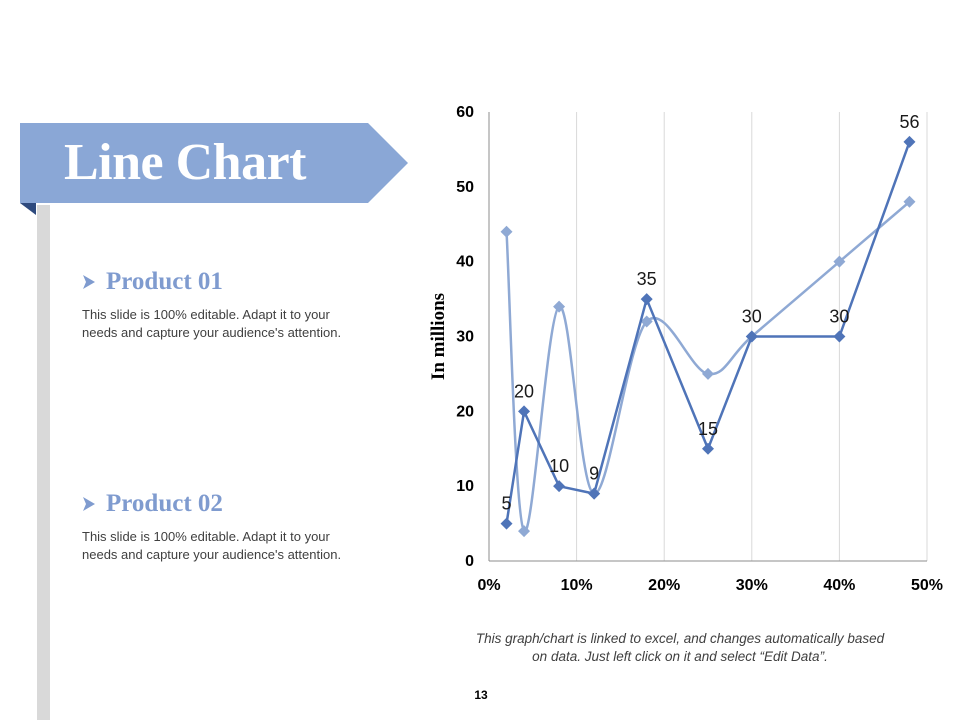 This screenshot has width=960, height=720. I want to click on y-tick-label: 30, so click(465, 337).